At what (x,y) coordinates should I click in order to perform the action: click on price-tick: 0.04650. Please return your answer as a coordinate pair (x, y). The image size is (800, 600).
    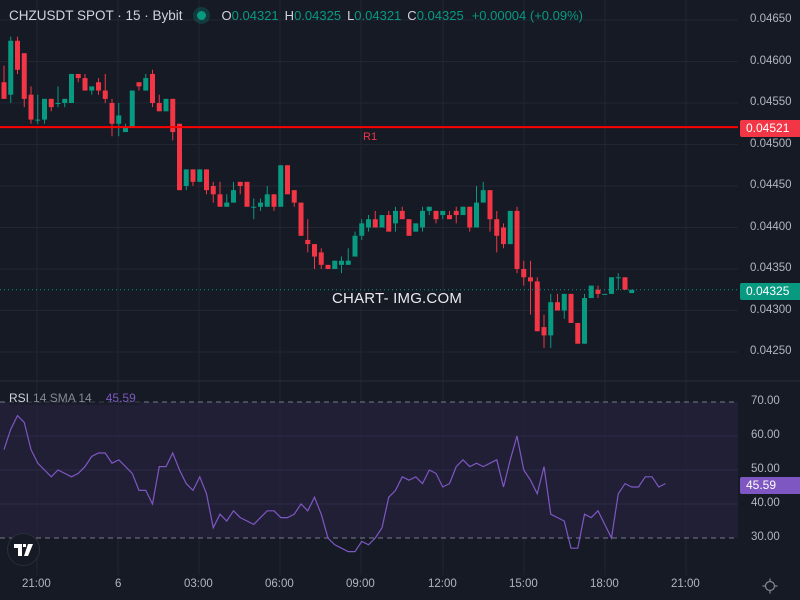
    Looking at the image, I should click on (771, 19).